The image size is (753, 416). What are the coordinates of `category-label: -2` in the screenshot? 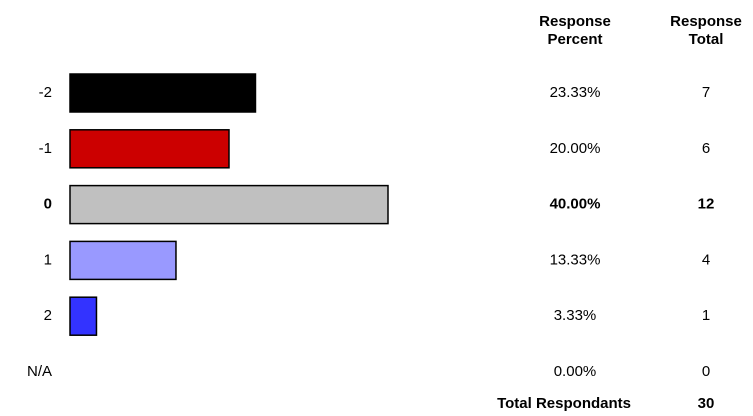 It's located at (45, 92).